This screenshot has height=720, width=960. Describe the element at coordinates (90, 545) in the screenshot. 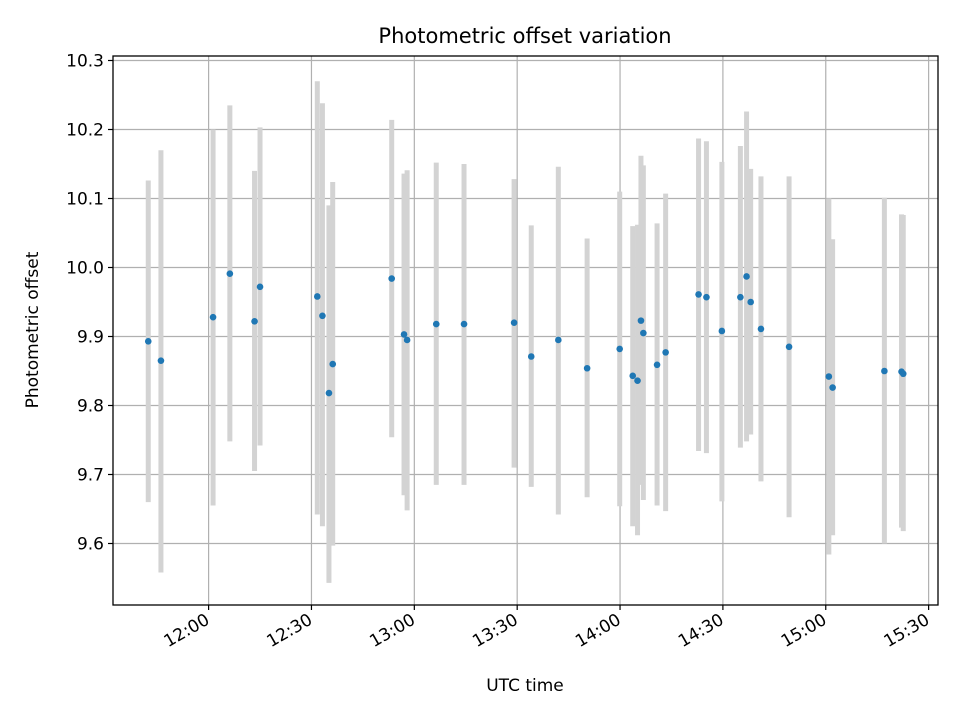

I see `y-tick-label: 9.6` at that location.